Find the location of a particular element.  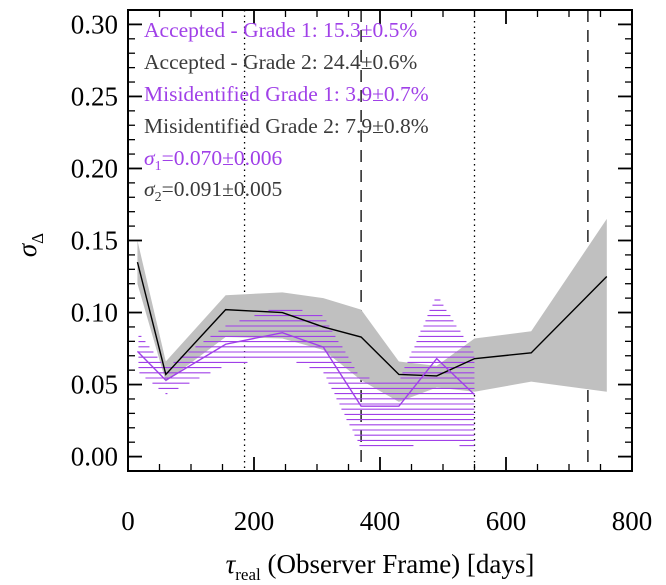

y-tick-label: 0.15 is located at coordinates (94, 241).